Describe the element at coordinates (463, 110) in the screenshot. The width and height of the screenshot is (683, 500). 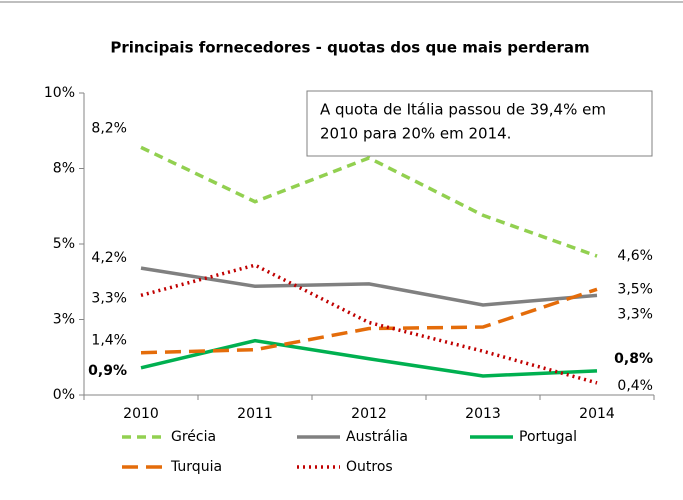
I see `annotation: A quota de Itália passou de 39,4% em` at that location.